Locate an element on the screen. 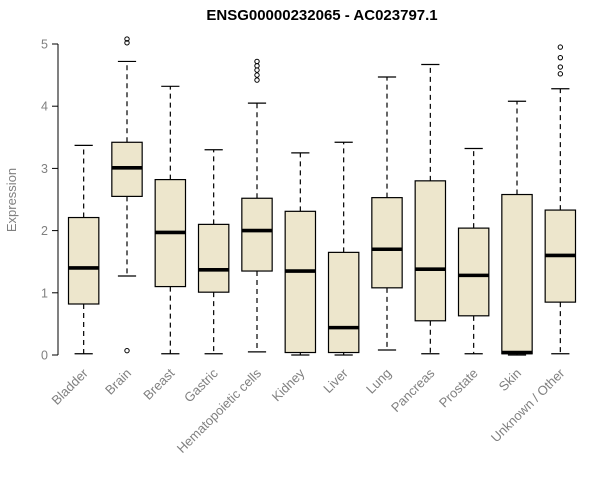 This screenshot has height=500, width=600. x-axis-label: Skin is located at coordinates (510, 380).